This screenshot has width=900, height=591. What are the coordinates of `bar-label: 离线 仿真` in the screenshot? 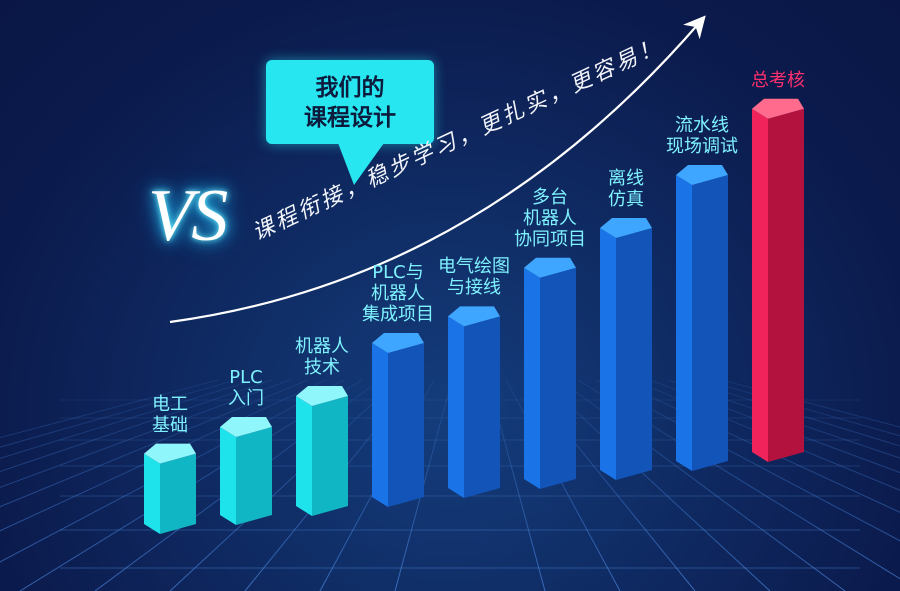 It's located at (626, 189).